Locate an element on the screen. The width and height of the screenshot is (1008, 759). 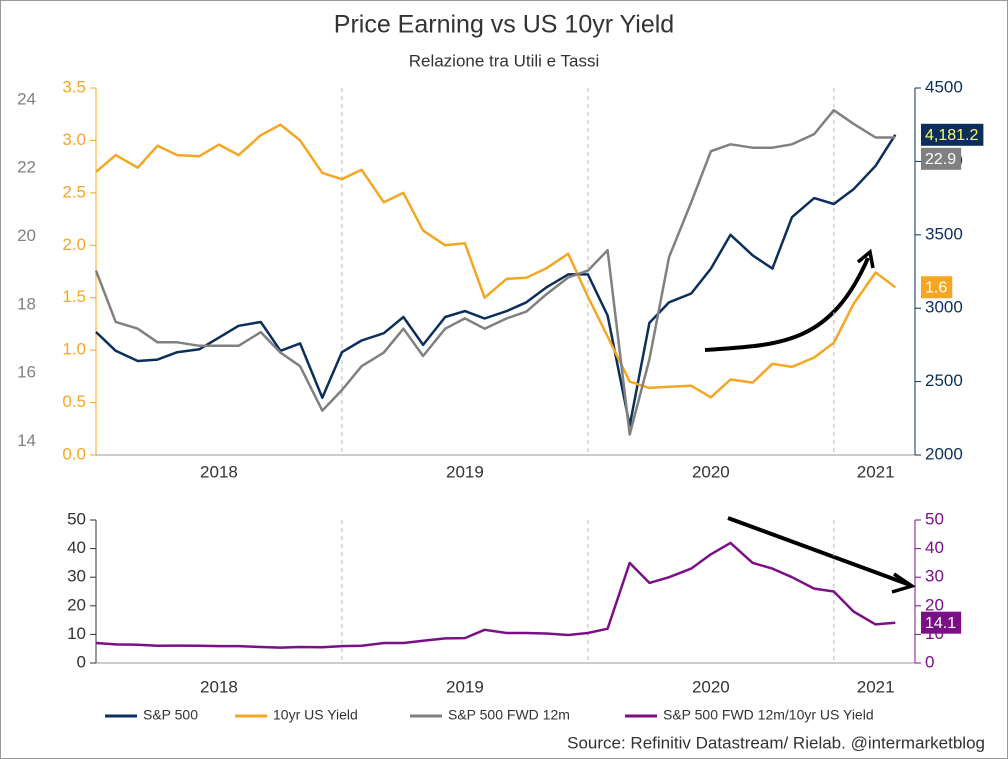
y-tick-label: 2.5 is located at coordinates (74, 191).